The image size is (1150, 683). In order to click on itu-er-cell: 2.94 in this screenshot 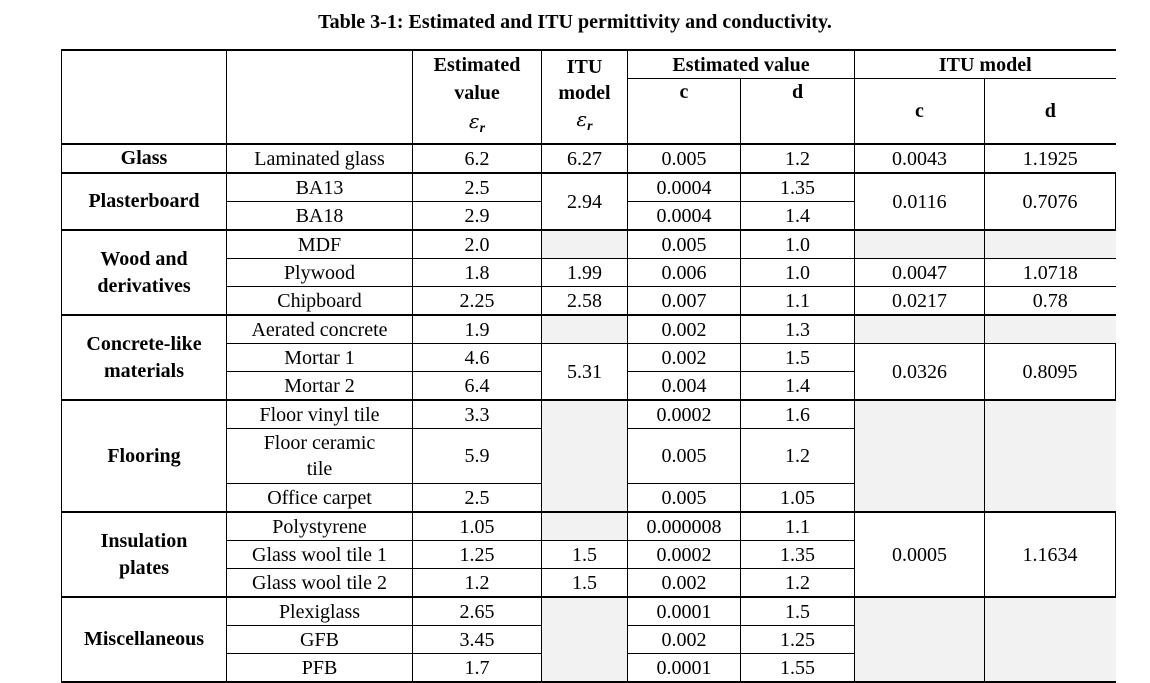, I will do `click(584, 202)`.